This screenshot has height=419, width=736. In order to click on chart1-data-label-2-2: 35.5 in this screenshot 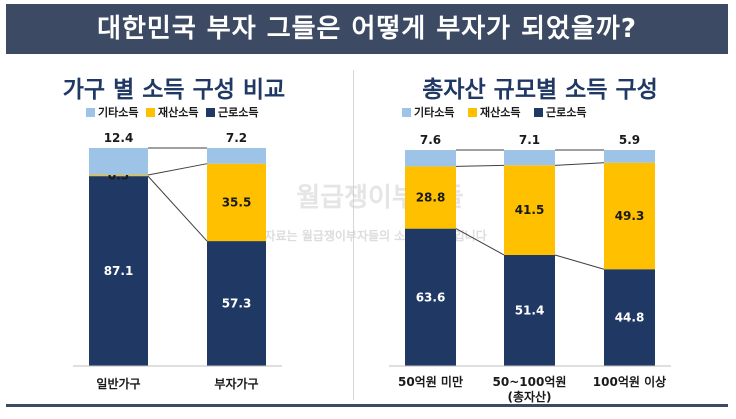, I will do `click(237, 202)`.